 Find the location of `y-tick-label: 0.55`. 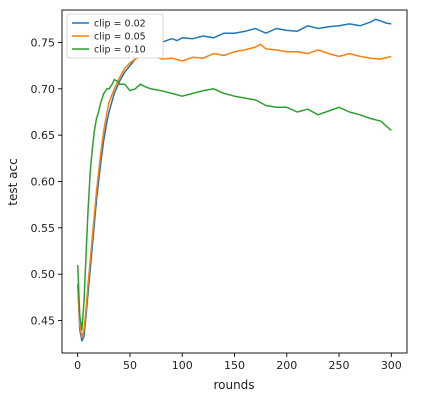

y-tick-label: 0.55 is located at coordinates (43, 228).